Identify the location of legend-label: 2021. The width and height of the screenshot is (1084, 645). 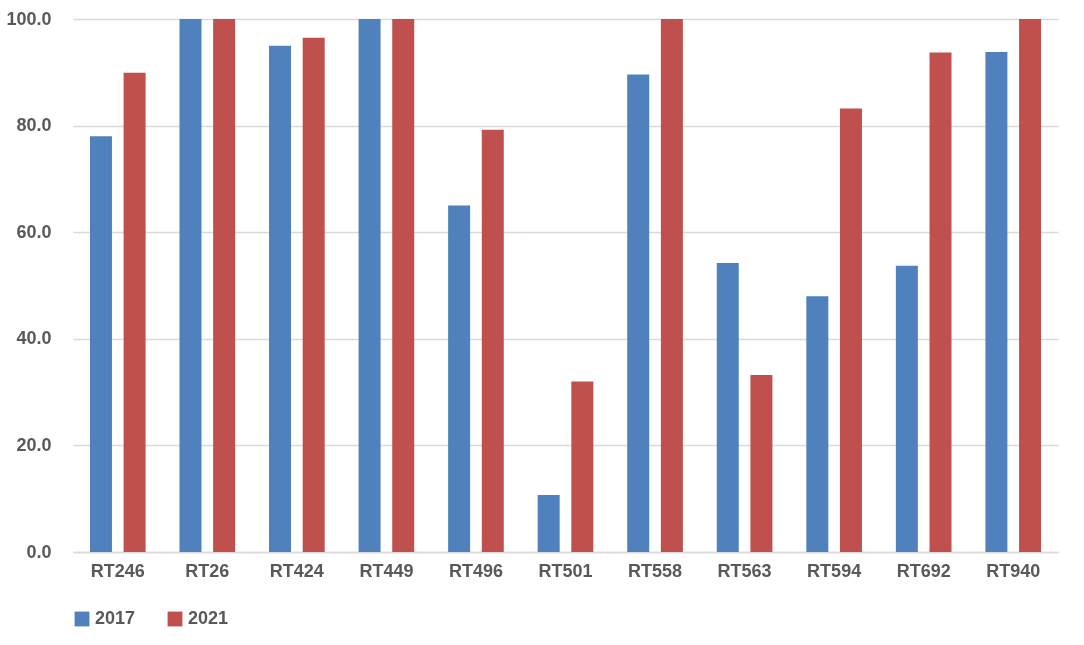
(208, 618).